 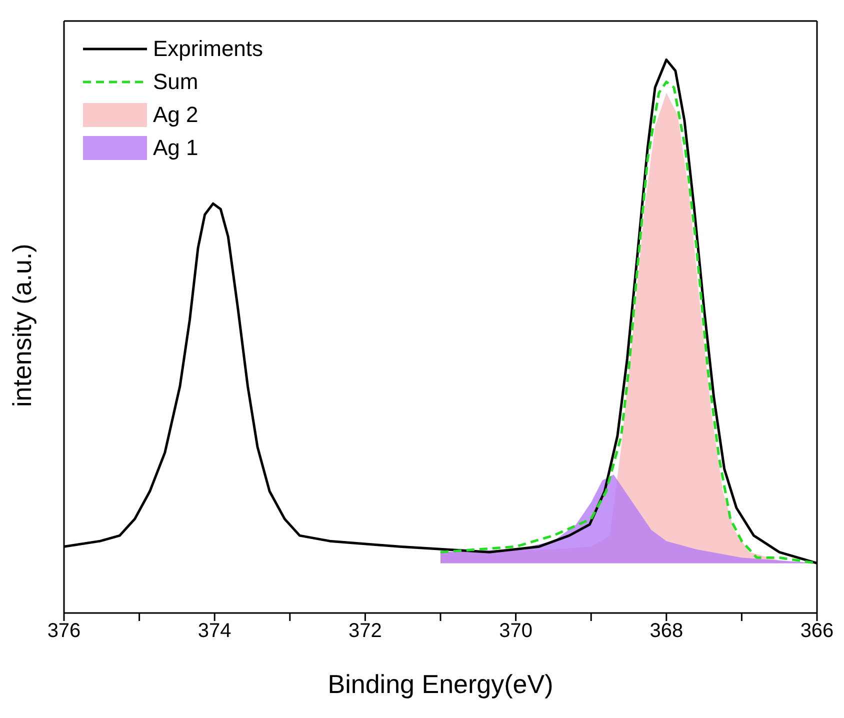 I want to click on x-tick-label: 372, so click(x=365, y=631).